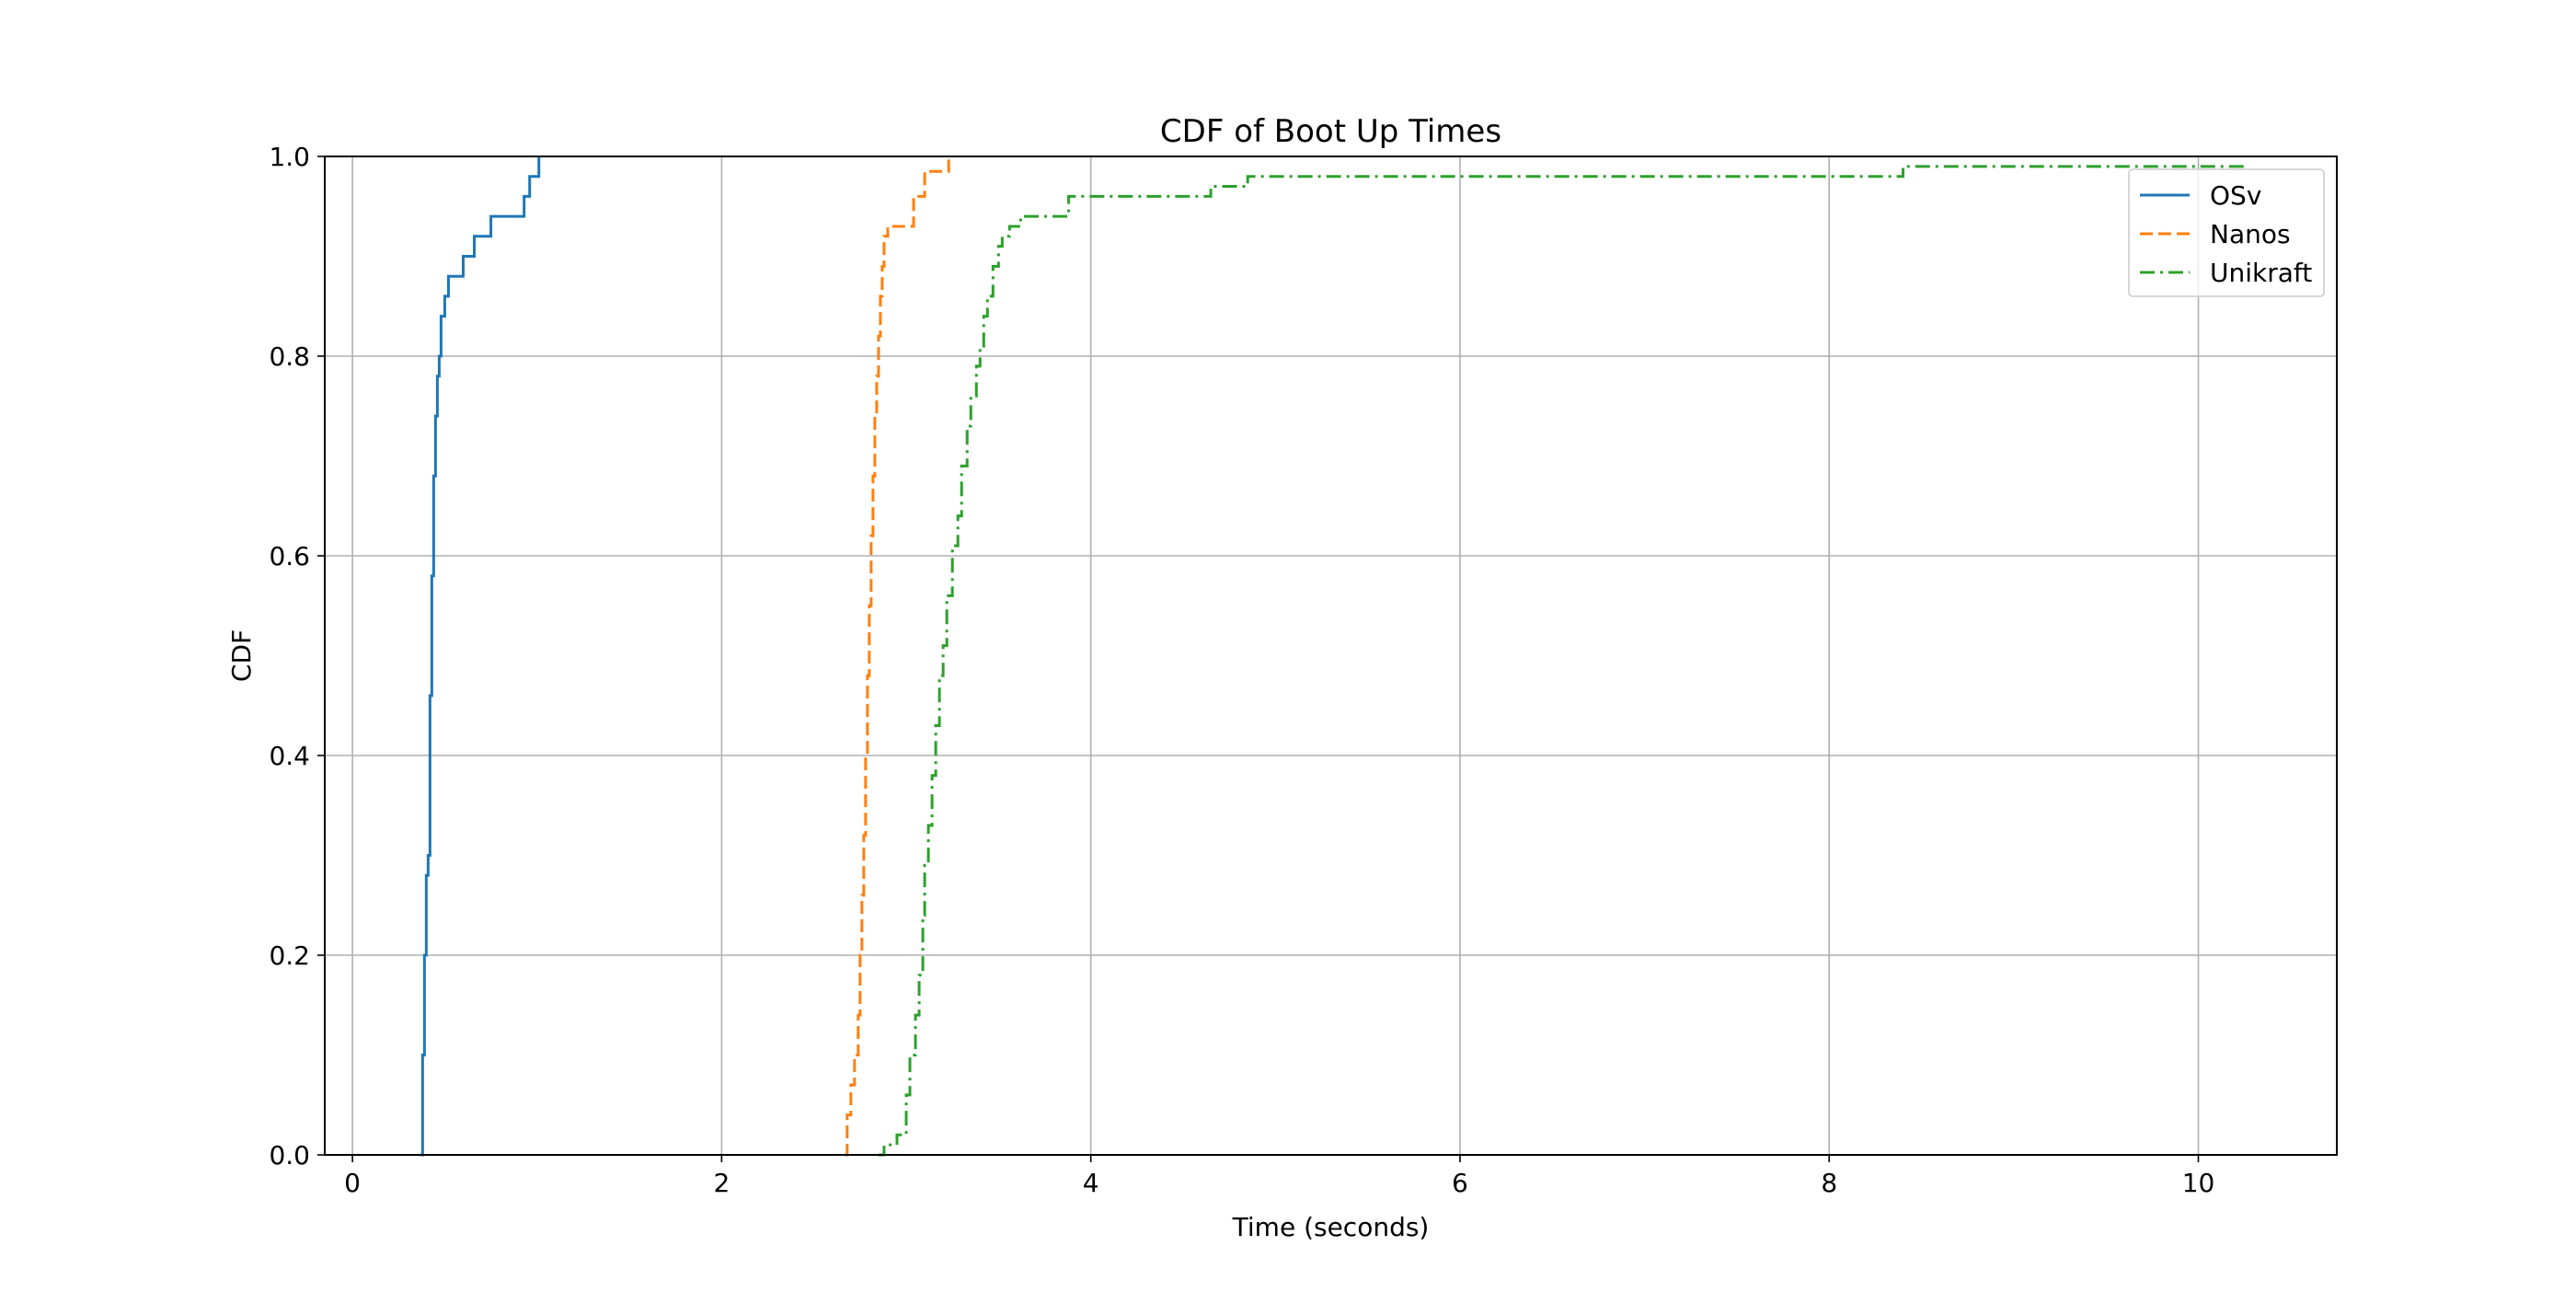  What do you see at coordinates (289, 756) in the screenshot?
I see `y-tick-label: 0.4` at bounding box center [289, 756].